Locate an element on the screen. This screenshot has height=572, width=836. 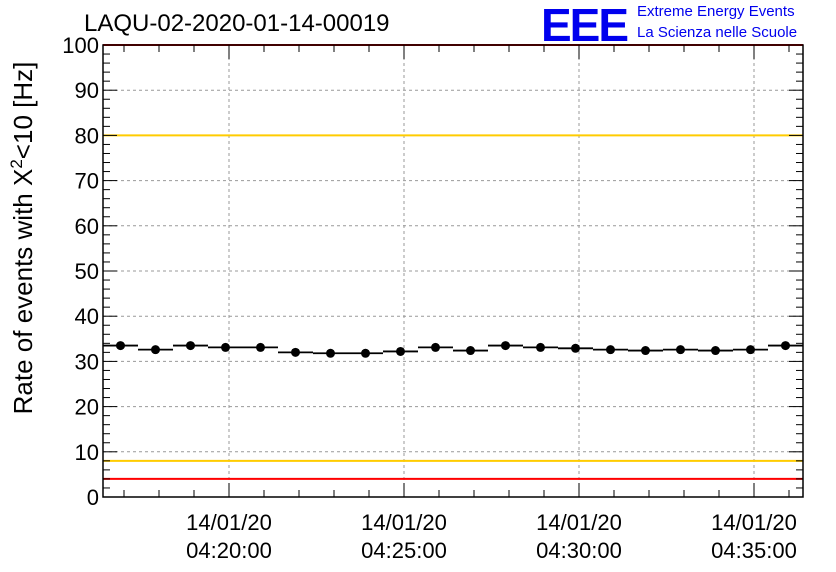
logo-line-1: Extreme Energy Events is located at coordinates (716, 11).